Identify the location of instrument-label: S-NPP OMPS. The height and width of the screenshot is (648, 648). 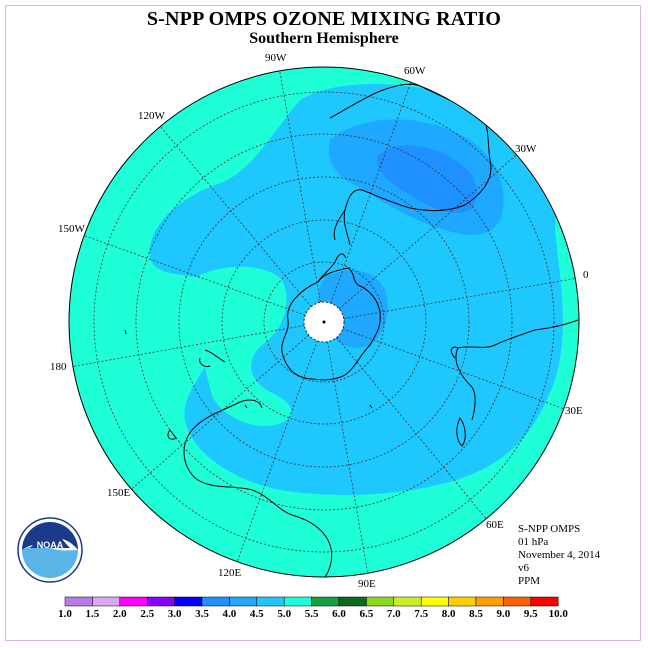
(549, 529).